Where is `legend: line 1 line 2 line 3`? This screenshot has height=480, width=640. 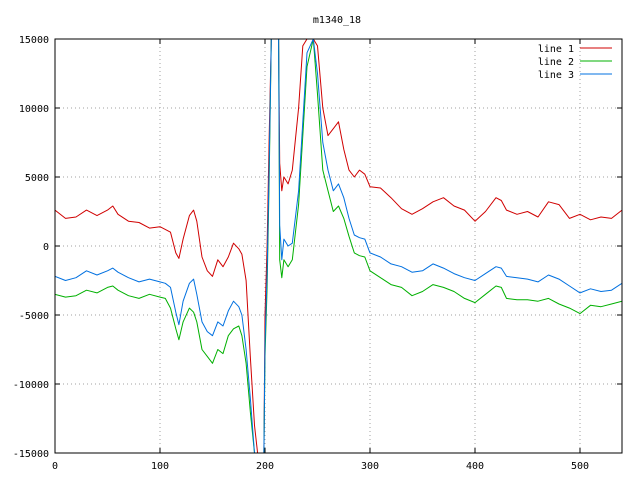 legend: line 1 line 2 line 3 is located at coordinates (575, 62).